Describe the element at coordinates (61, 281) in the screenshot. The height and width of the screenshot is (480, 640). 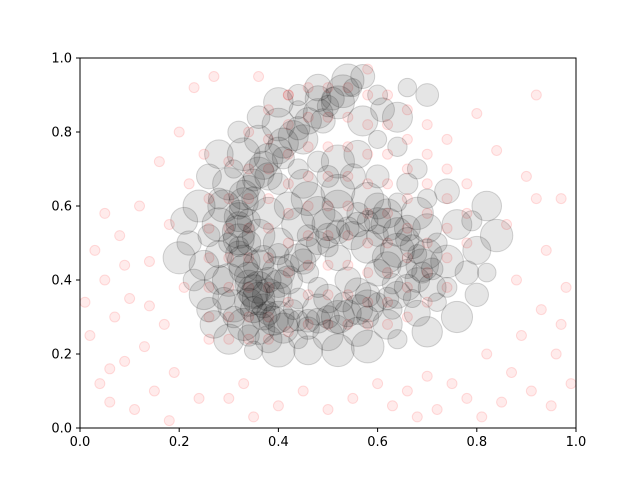
I see `y-tick-label-2: 0.4` at that location.